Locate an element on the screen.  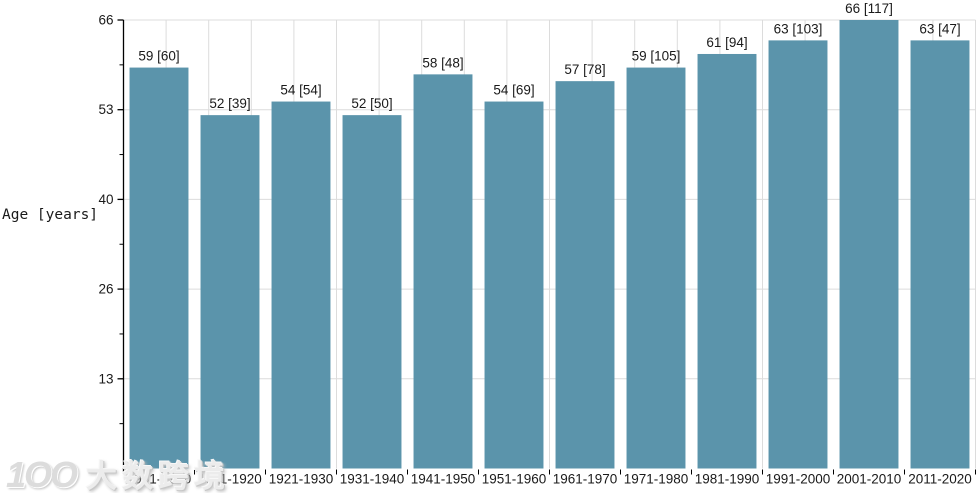
bar-value-label: 66 [117] is located at coordinates (869, 8).